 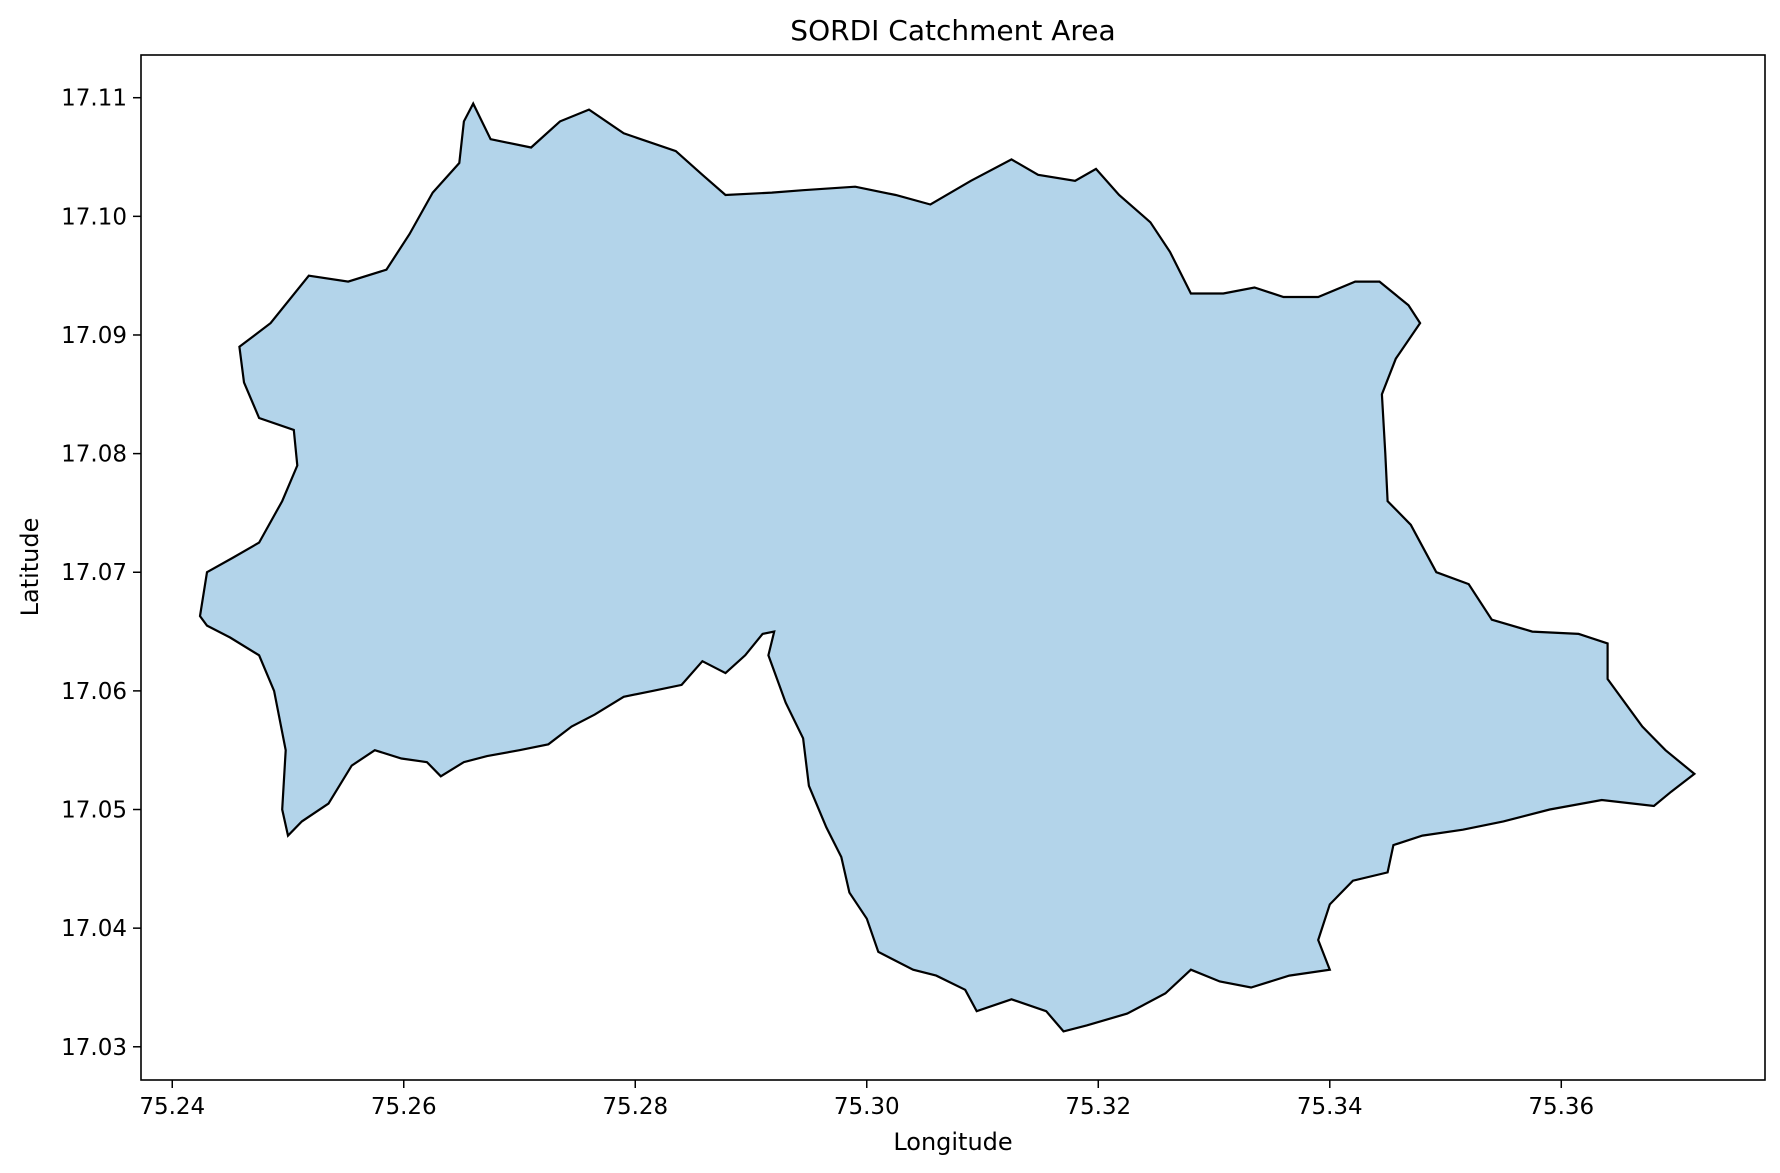 I want to click on x-tick-label: 75.34, so click(x=1330, y=1107).